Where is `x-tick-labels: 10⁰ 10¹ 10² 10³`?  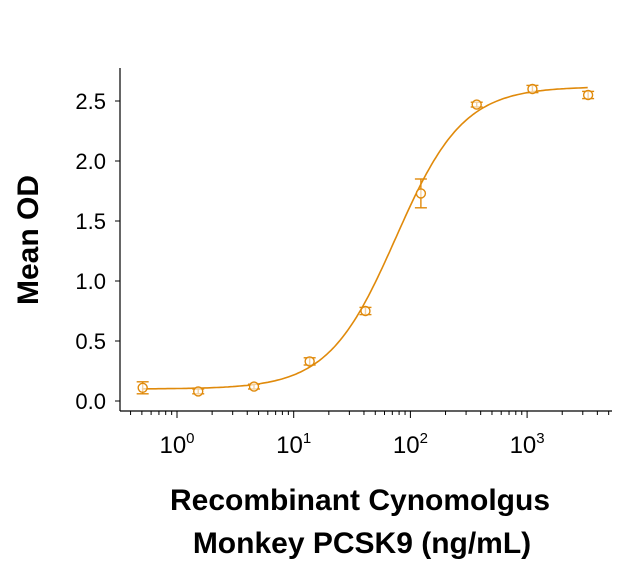 x-tick-labels: 10⁰ 10¹ 10² 10³ is located at coordinates (351, 444).